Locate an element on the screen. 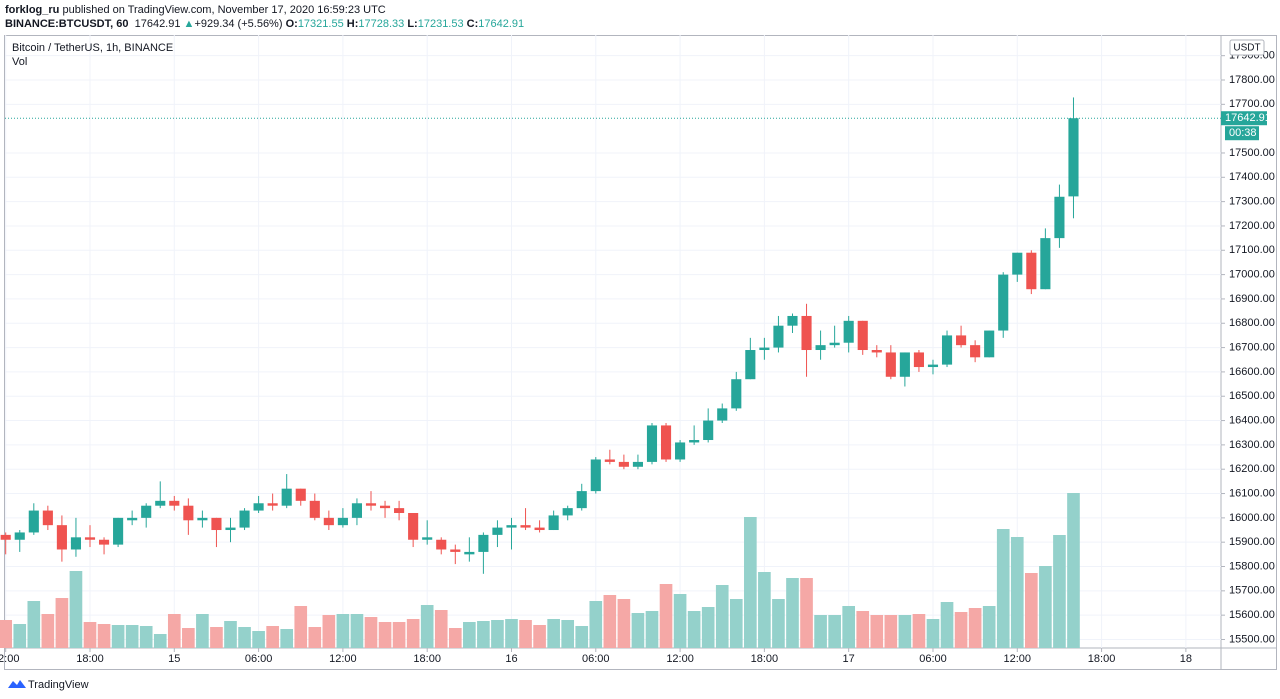  c-val: 17642.91 is located at coordinates (501, 24).